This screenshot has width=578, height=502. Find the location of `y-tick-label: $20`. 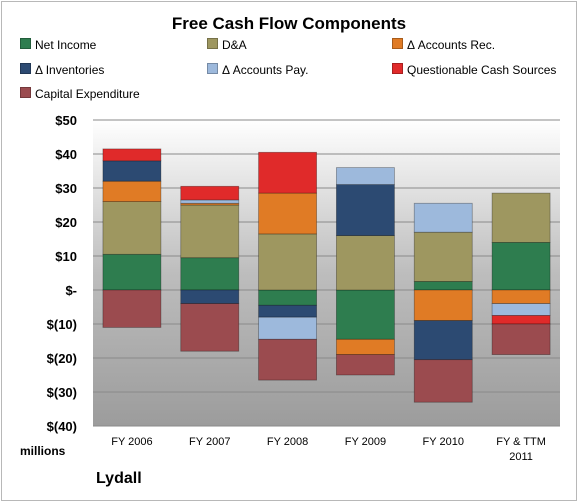

y-tick-label: $20 is located at coordinates (66, 222).